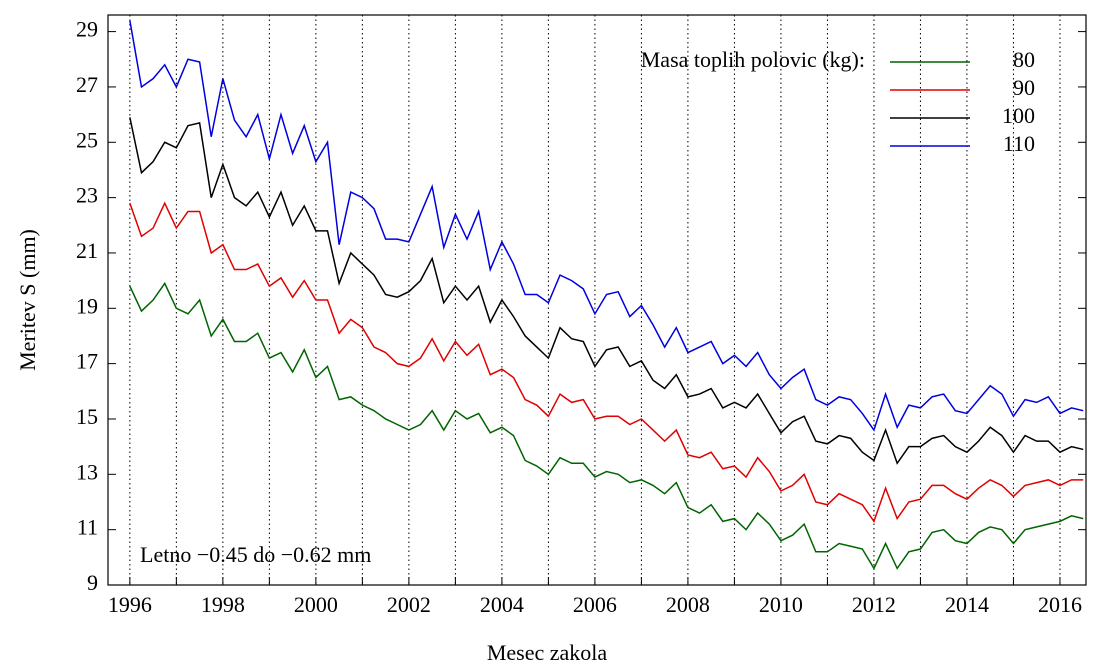 The width and height of the screenshot is (1094, 668). Describe the element at coordinates (547, 652) in the screenshot. I see `x-axis-label: Mesec zakola` at that location.